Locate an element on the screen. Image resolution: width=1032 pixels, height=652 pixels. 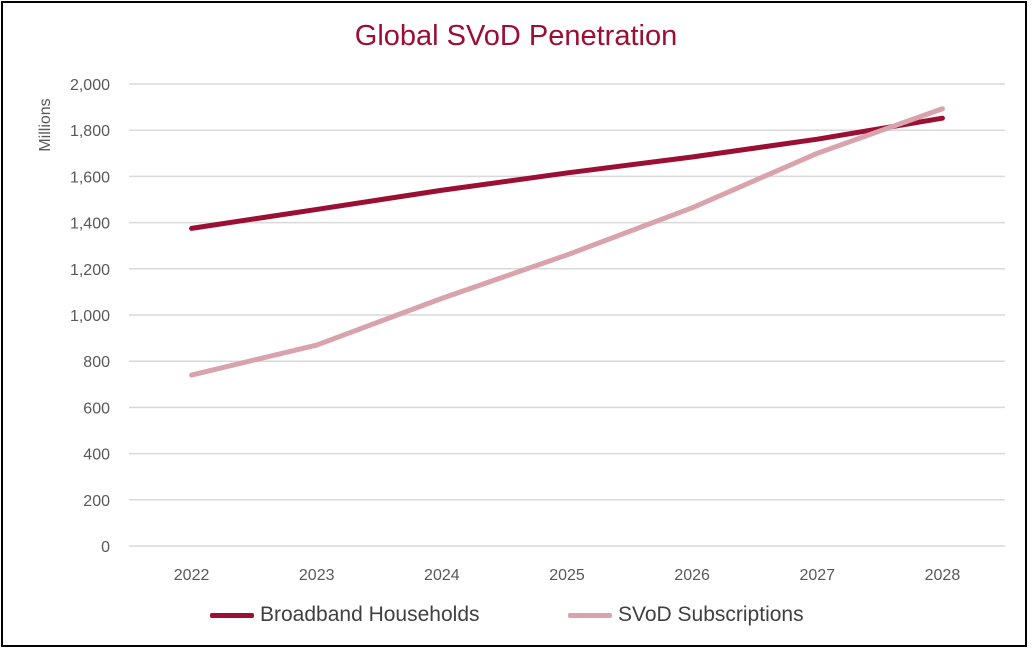
chart-title: Global SVoD Penetration is located at coordinates (516, 36).